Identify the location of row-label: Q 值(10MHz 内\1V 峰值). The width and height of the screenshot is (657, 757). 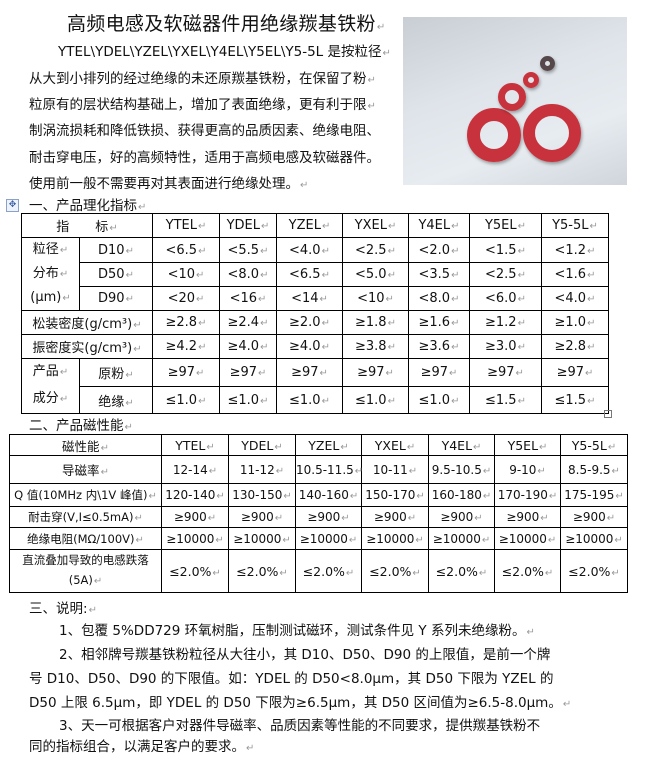
(85, 495).